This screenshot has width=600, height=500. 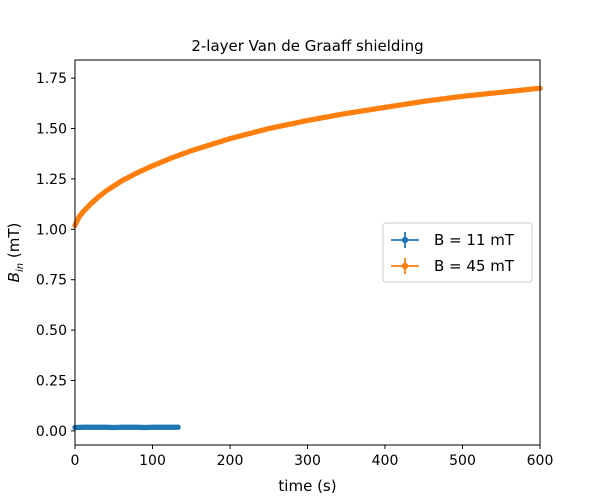 What do you see at coordinates (178, 427) in the screenshot?
I see `data-point` at bounding box center [178, 427].